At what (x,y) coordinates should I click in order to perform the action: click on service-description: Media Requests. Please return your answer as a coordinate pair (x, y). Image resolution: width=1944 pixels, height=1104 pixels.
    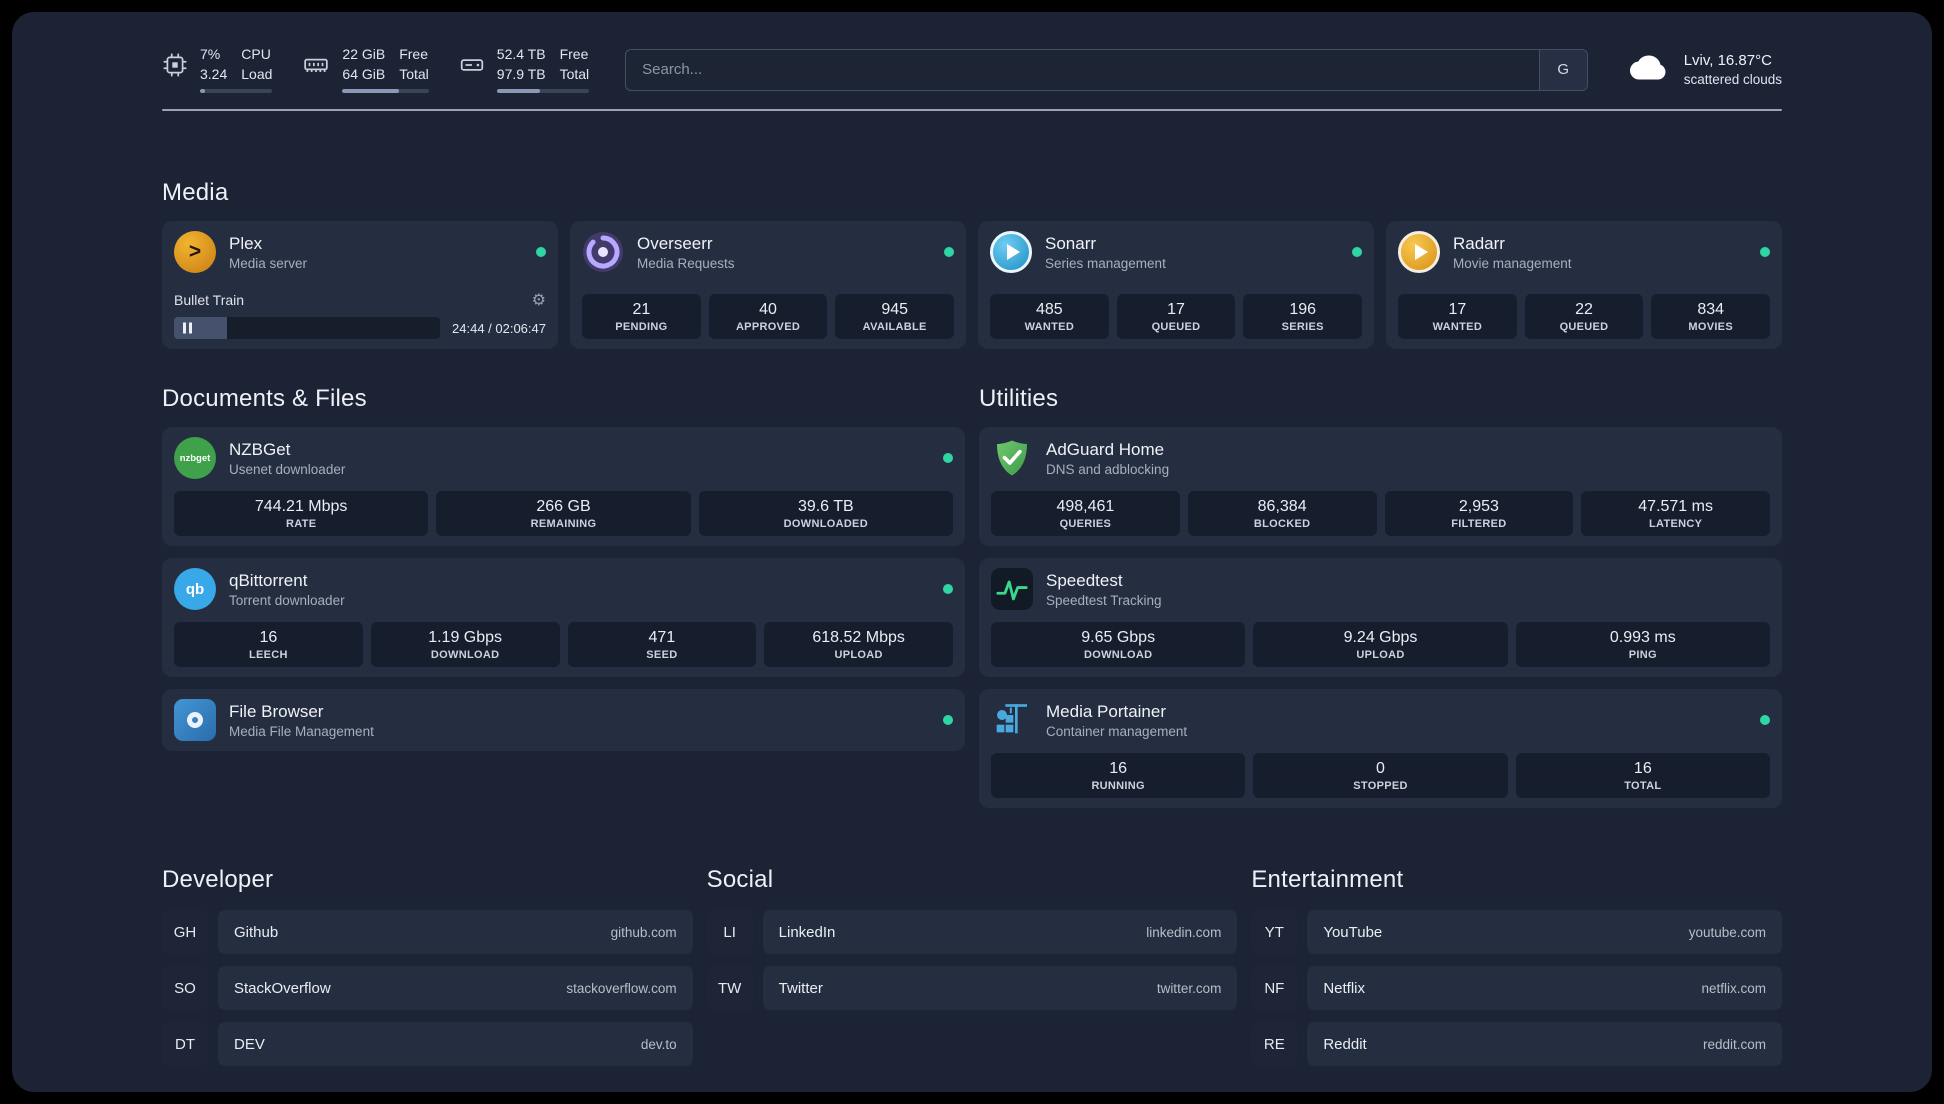
    Looking at the image, I should click on (686, 263).